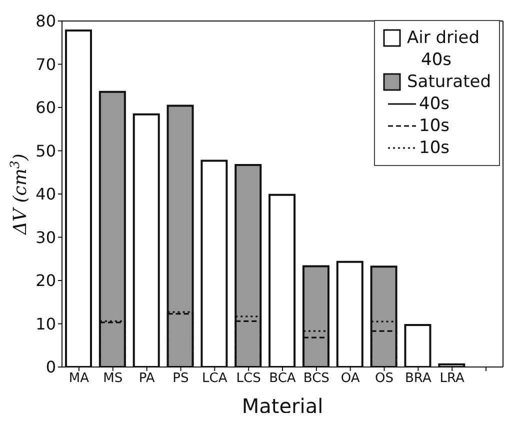 This screenshot has height=421, width=506. Describe the element at coordinates (46, 237) in the screenshot. I see `y-tick-label: 30` at that location.